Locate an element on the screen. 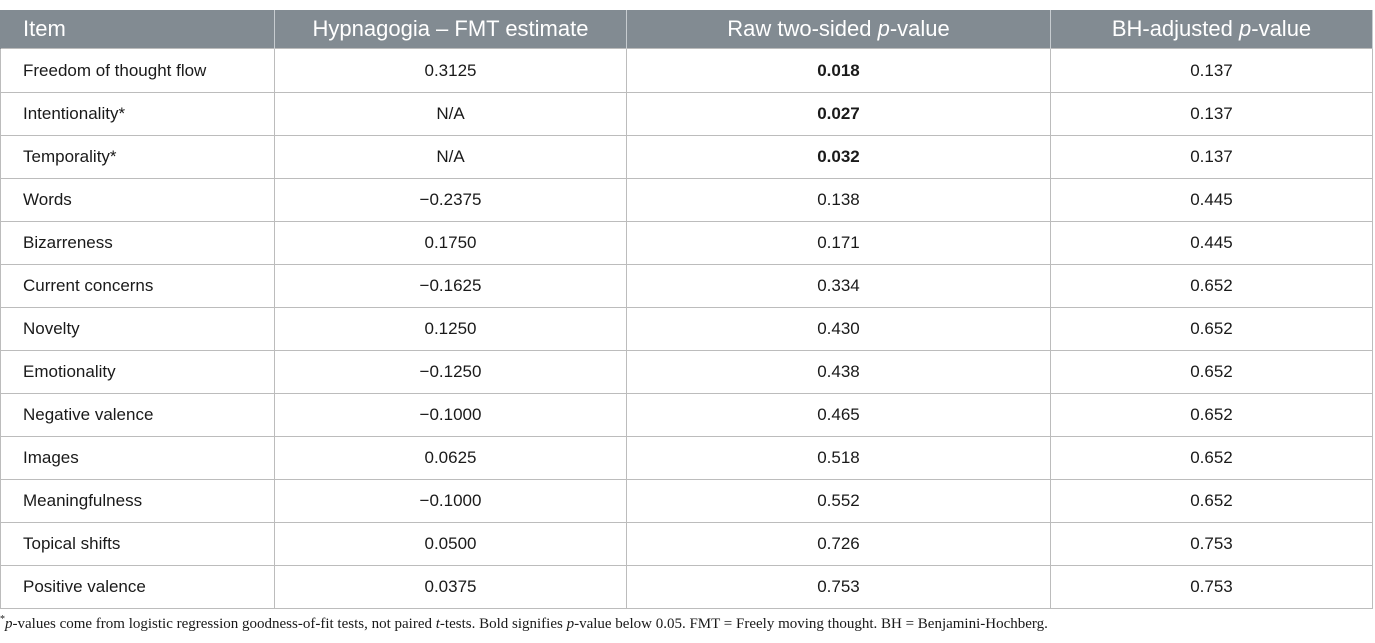 Image resolution: width=1375 pixels, height=643 pixels. footnote-marker: * is located at coordinates (2, 619).